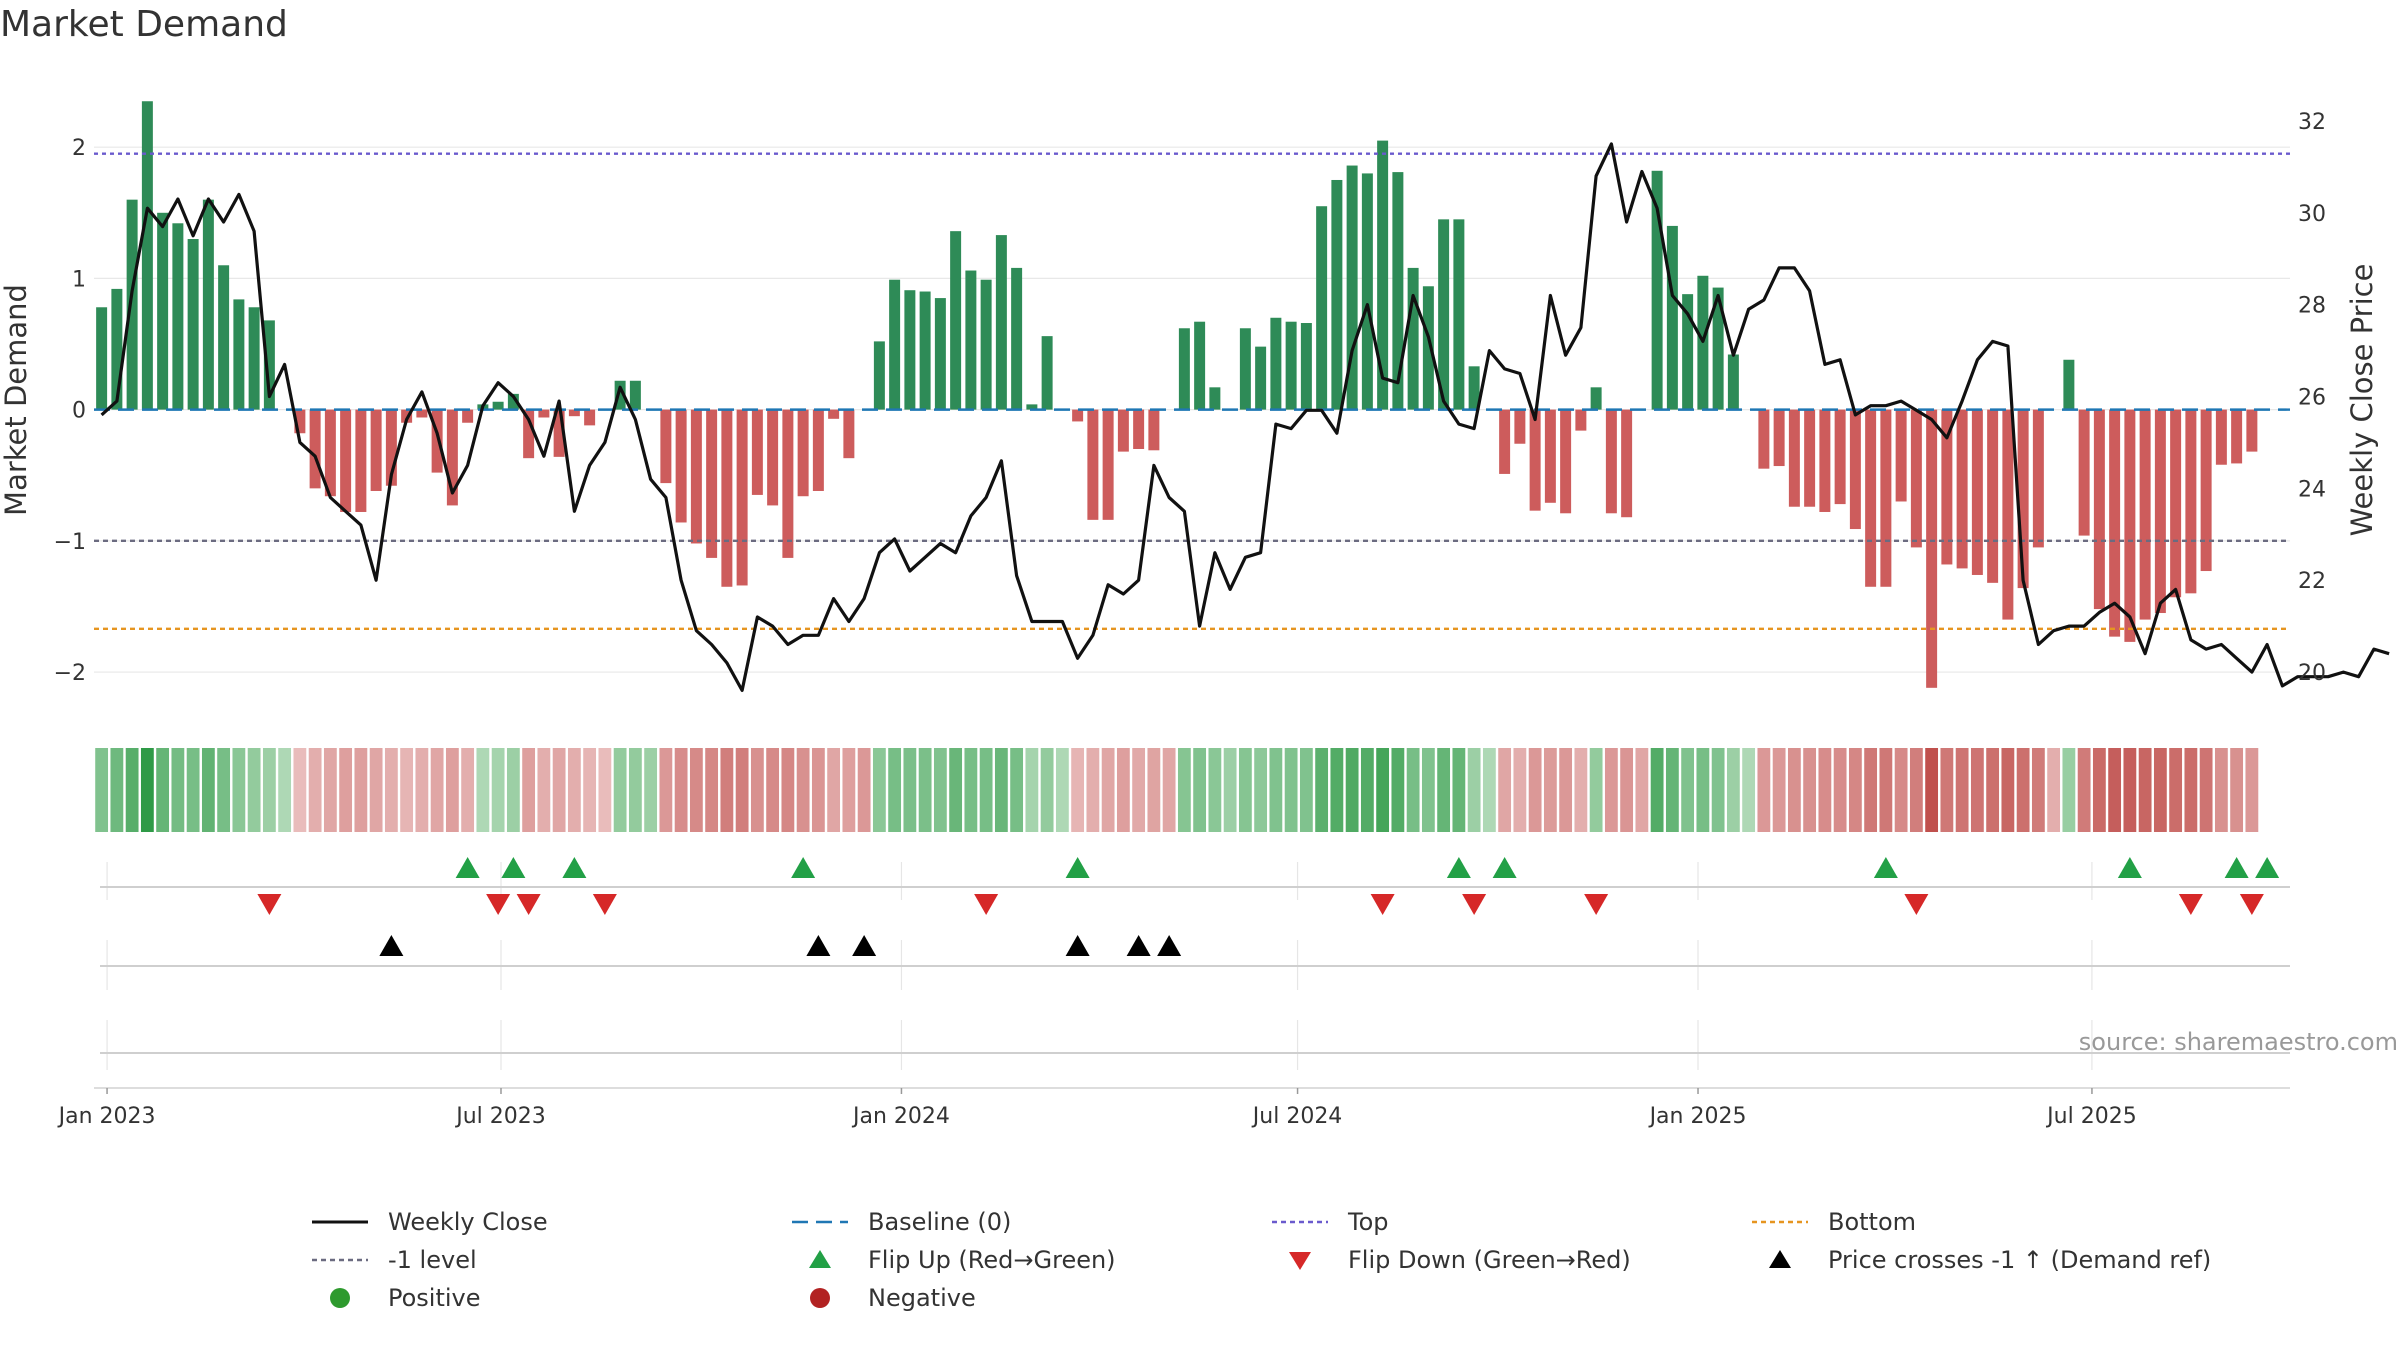 The image size is (2400, 1350). What do you see at coordinates (16, 400) in the screenshot?
I see `y-axis-label: Market Demand` at bounding box center [16, 400].